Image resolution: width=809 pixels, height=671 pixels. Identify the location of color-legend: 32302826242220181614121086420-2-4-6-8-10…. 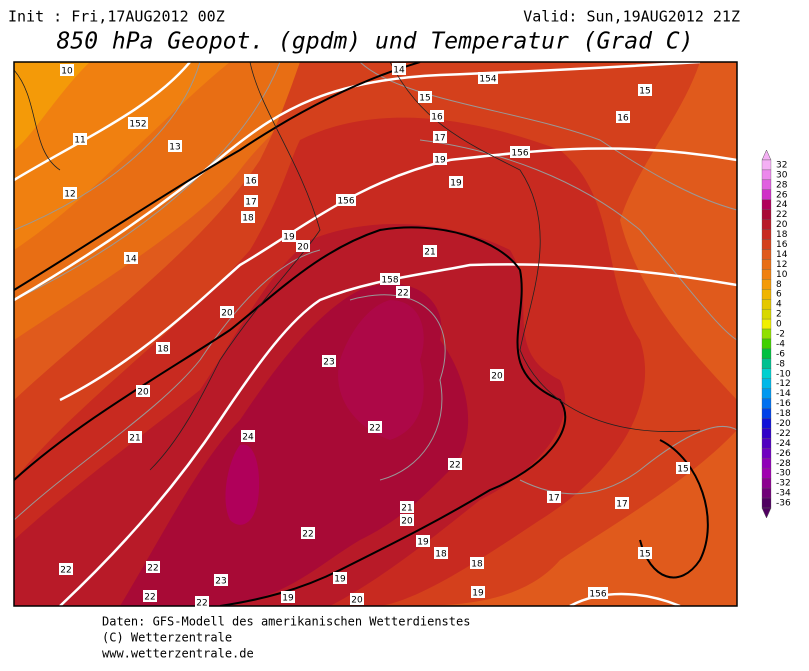
(776, 334).